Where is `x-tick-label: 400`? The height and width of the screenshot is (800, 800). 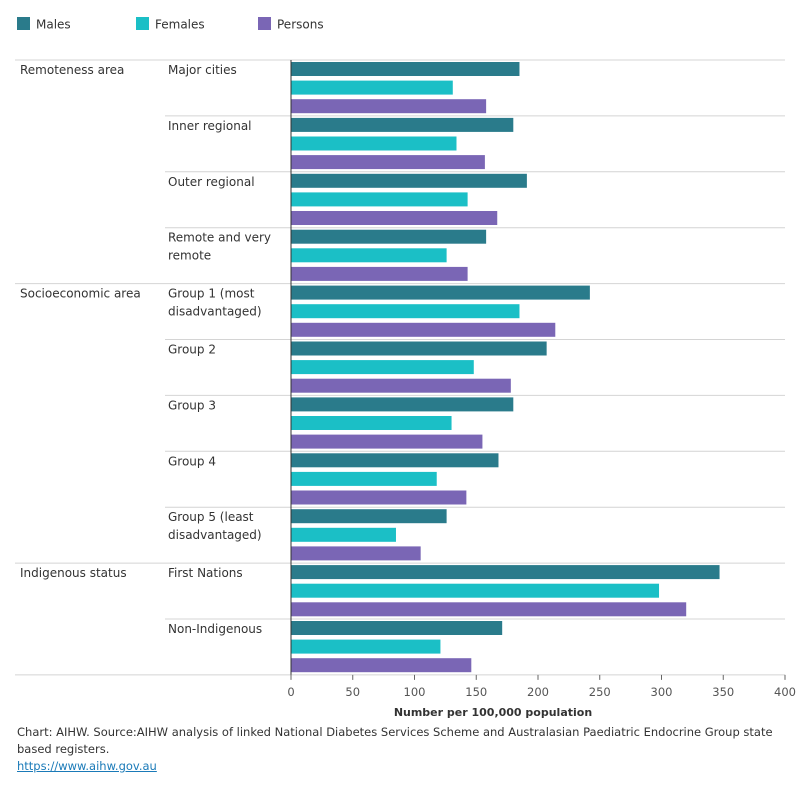 x-tick-label: 400 is located at coordinates (785, 692).